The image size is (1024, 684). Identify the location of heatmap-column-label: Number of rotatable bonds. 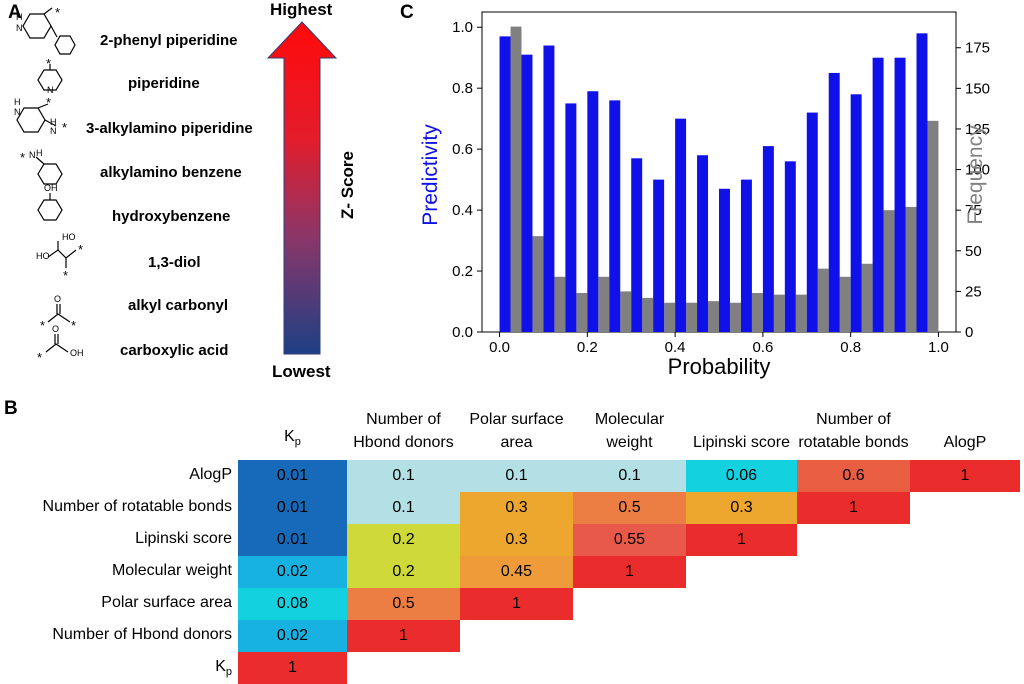
(853, 431).